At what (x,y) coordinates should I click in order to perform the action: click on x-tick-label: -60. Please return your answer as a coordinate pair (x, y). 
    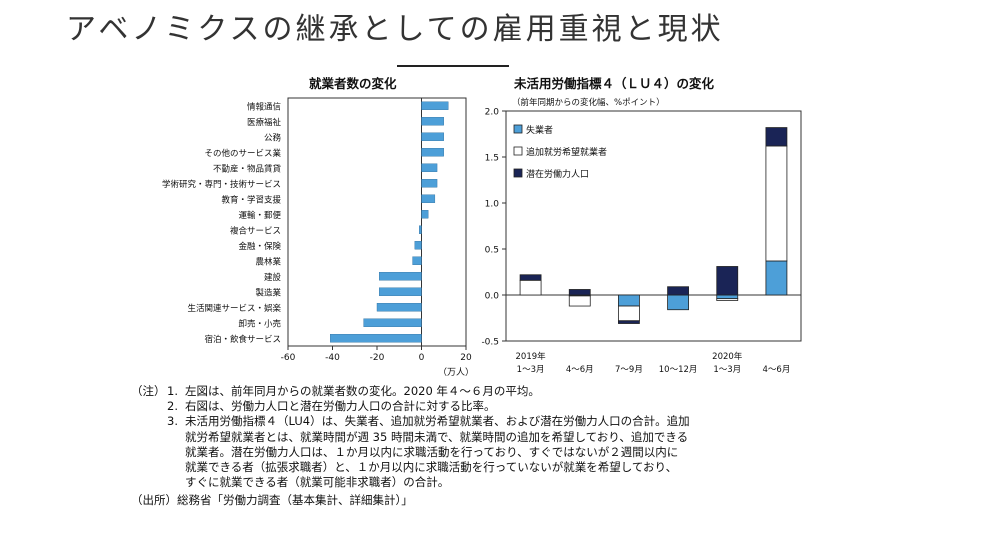
    Looking at the image, I should click on (288, 358).